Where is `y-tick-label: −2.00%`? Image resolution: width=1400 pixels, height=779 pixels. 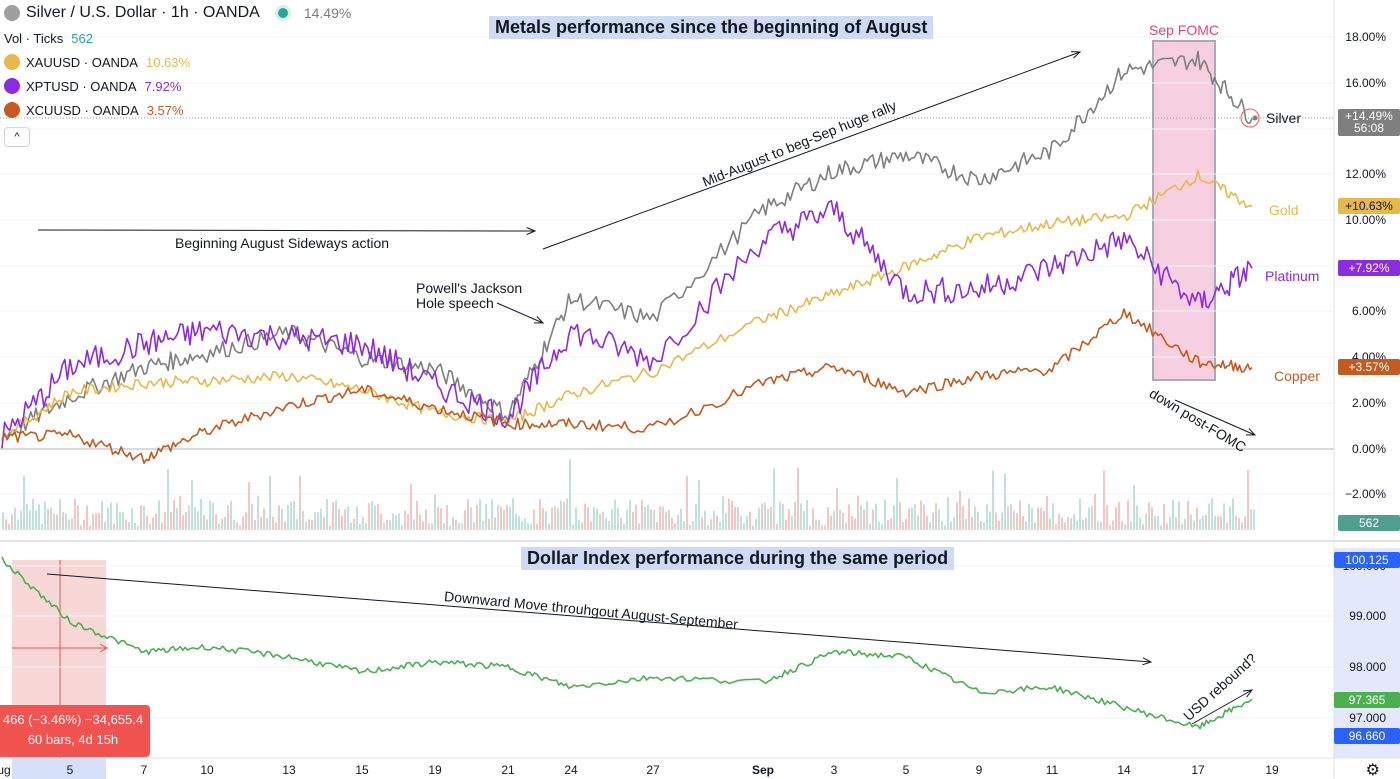 y-tick-label: −2.00% is located at coordinates (1365, 494).